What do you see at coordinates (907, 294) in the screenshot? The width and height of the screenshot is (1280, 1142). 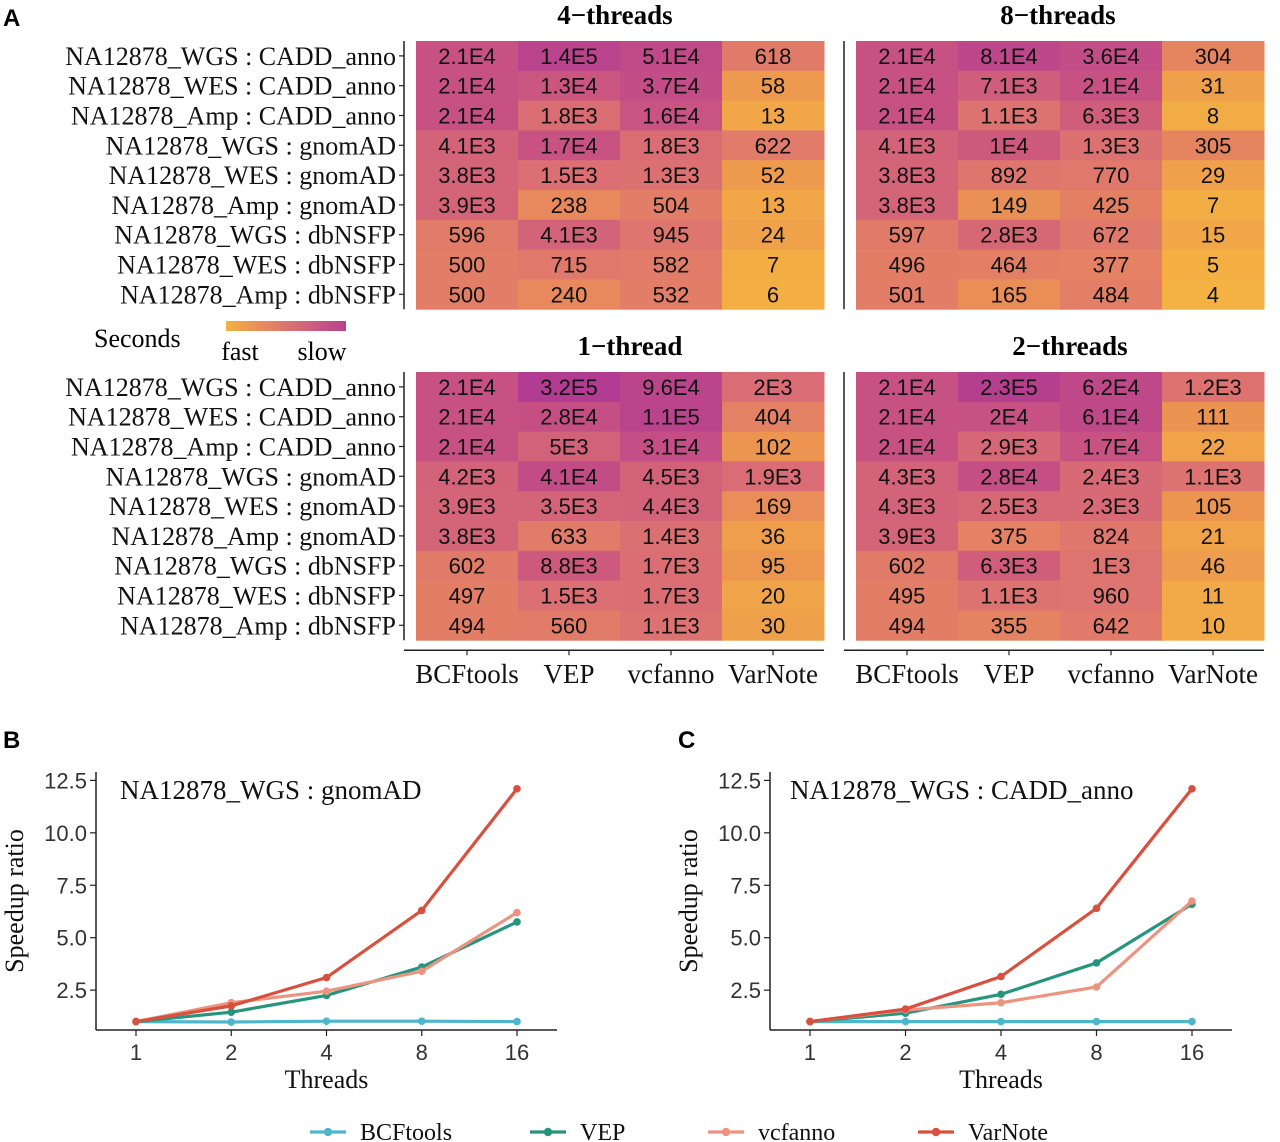 I see `heatmap-cell-label: 501` at bounding box center [907, 294].